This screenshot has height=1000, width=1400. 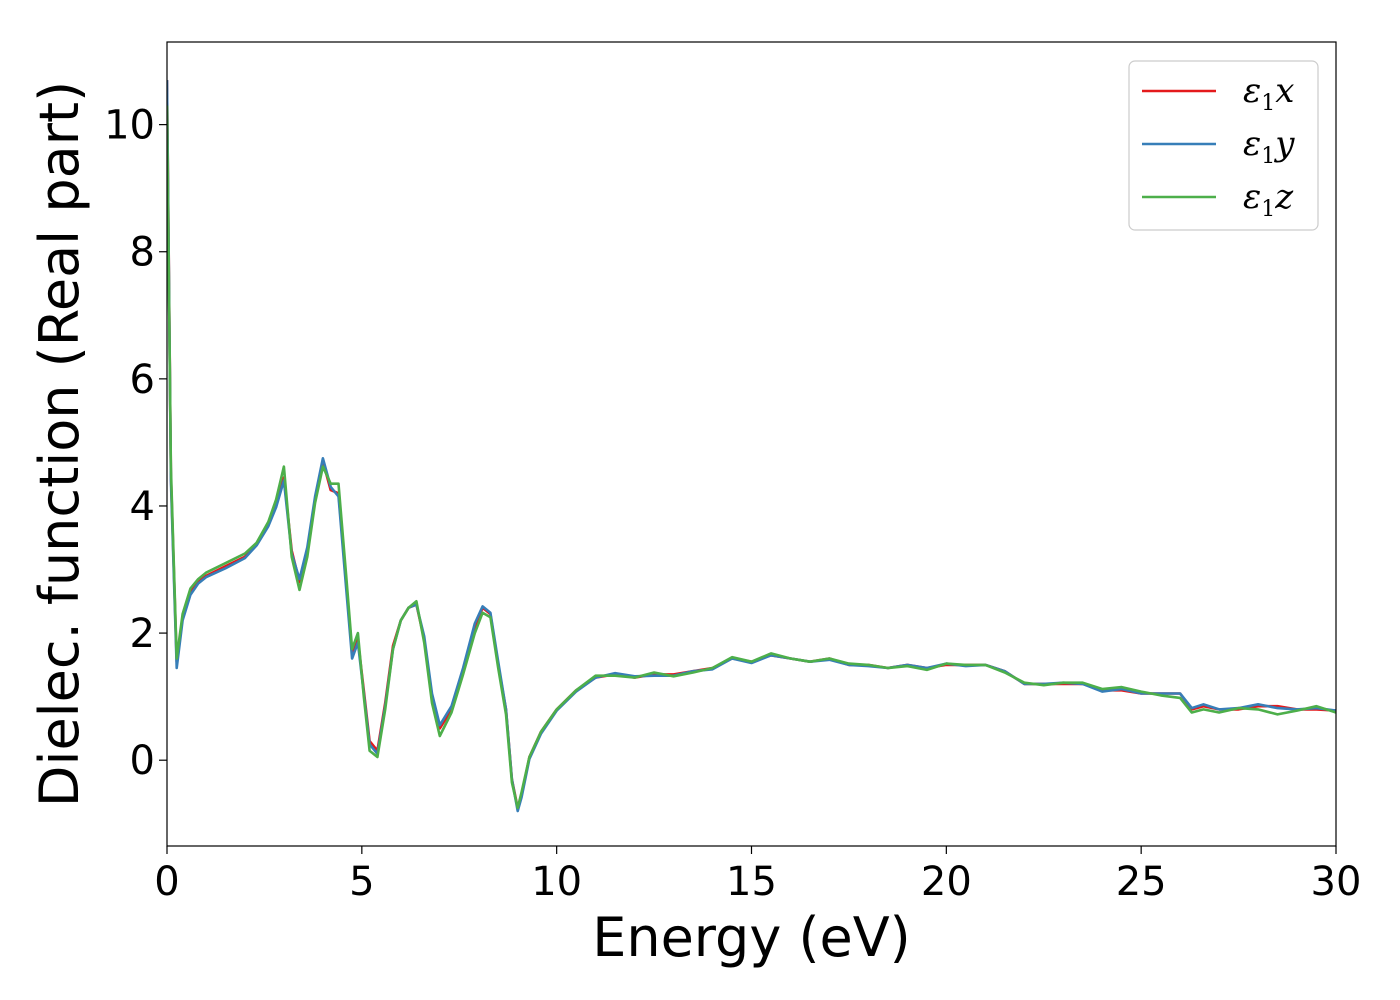 What do you see at coordinates (361, 882) in the screenshot?
I see `x-tick-label: 5` at bounding box center [361, 882].